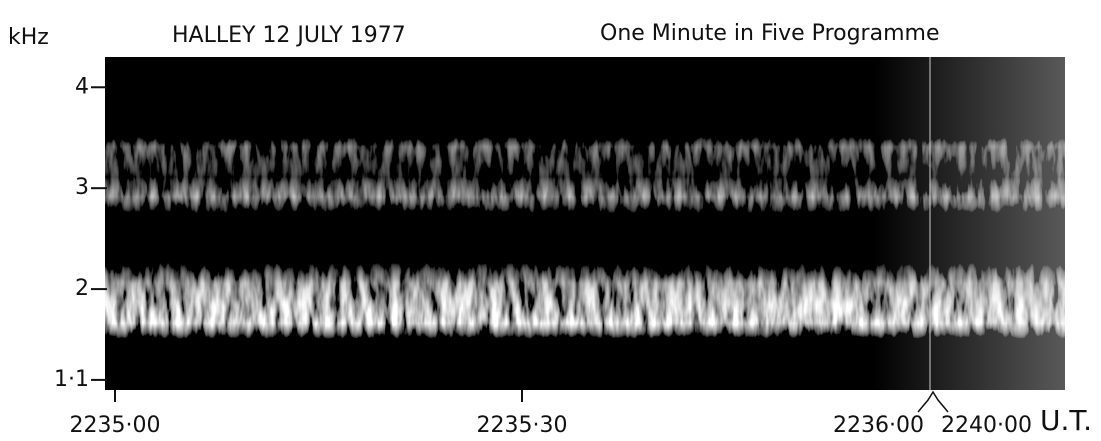 The height and width of the screenshot is (441, 1101). What do you see at coordinates (115, 425) in the screenshot?
I see `x-tick-label: 2235·00` at bounding box center [115, 425].